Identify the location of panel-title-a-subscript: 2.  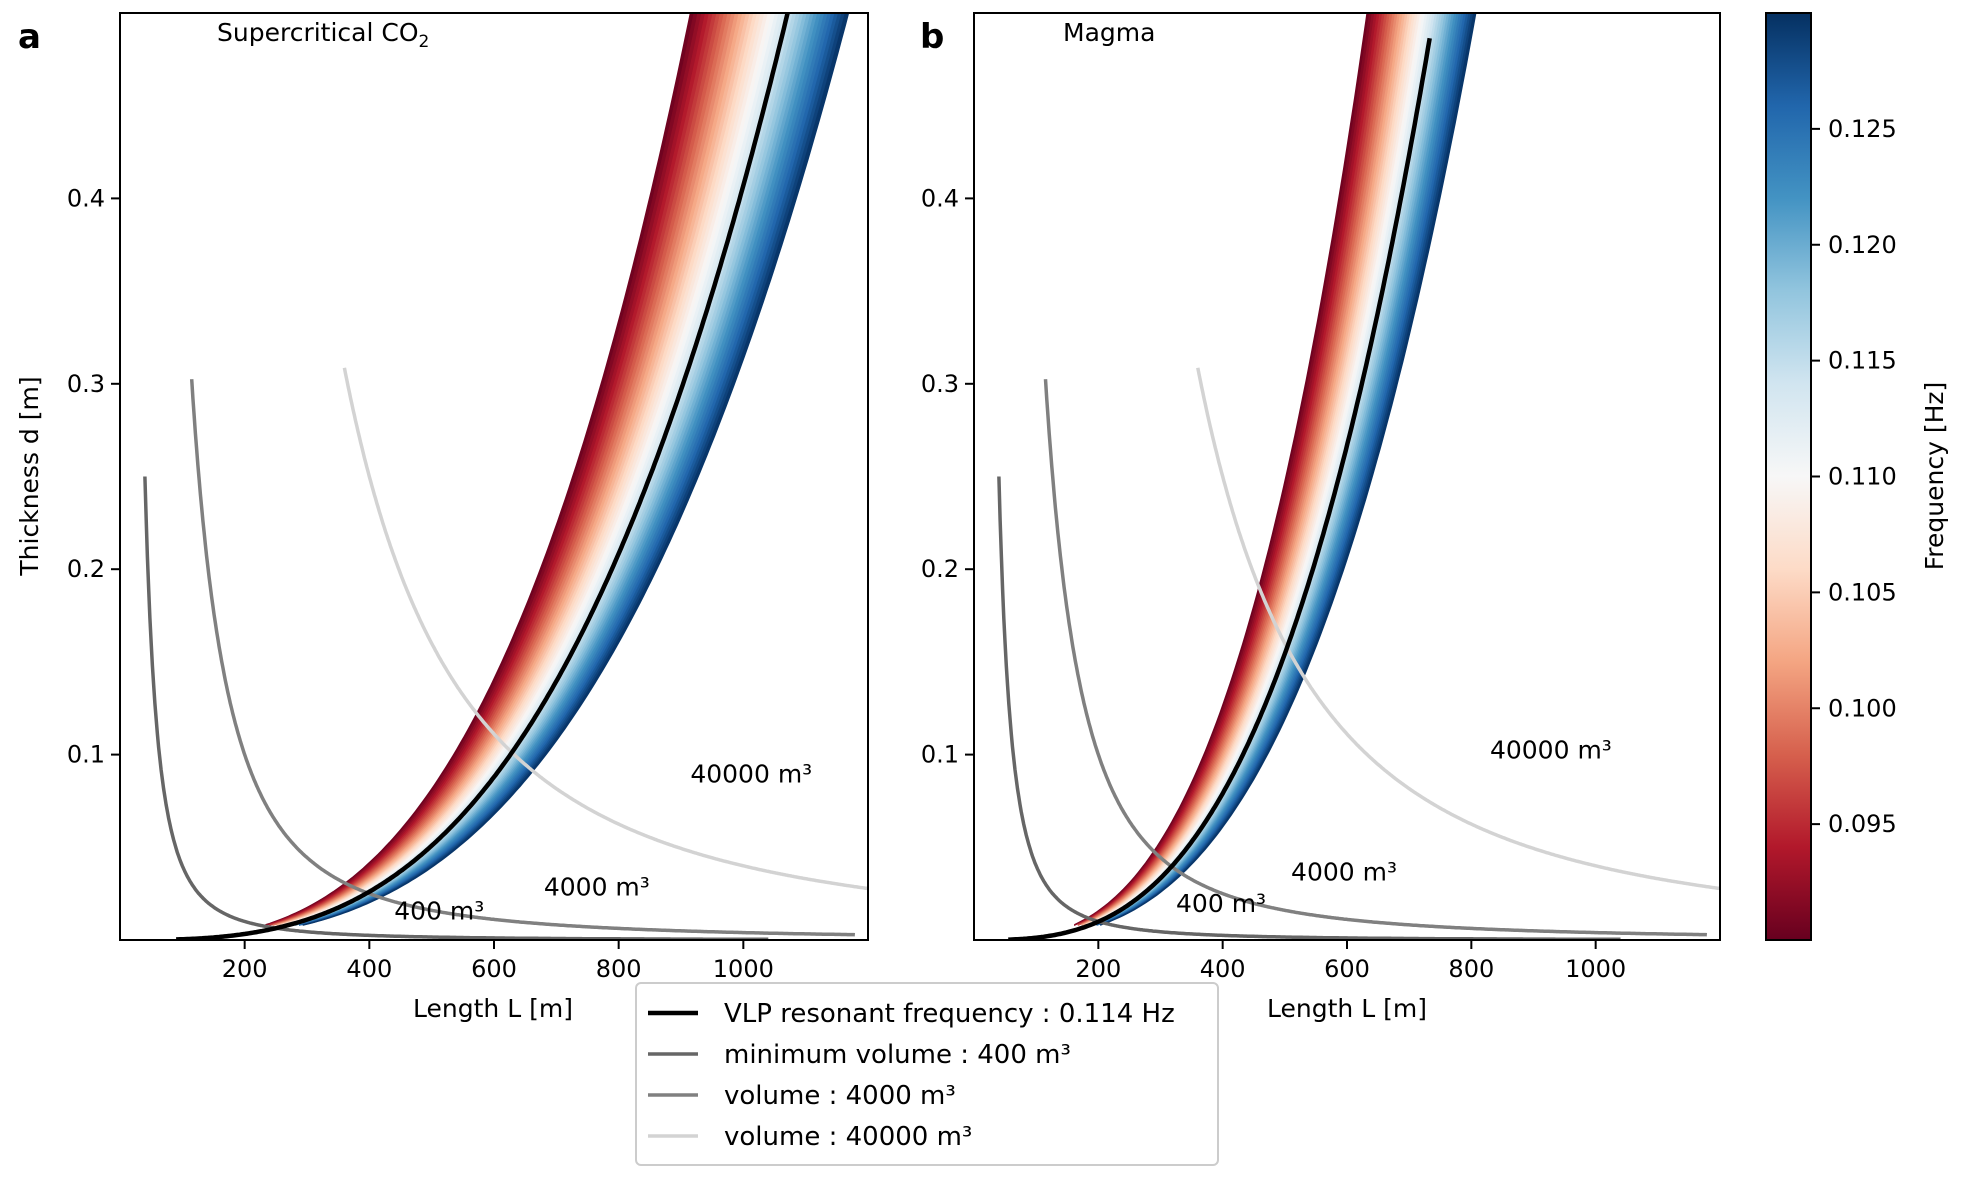
(424, 42).